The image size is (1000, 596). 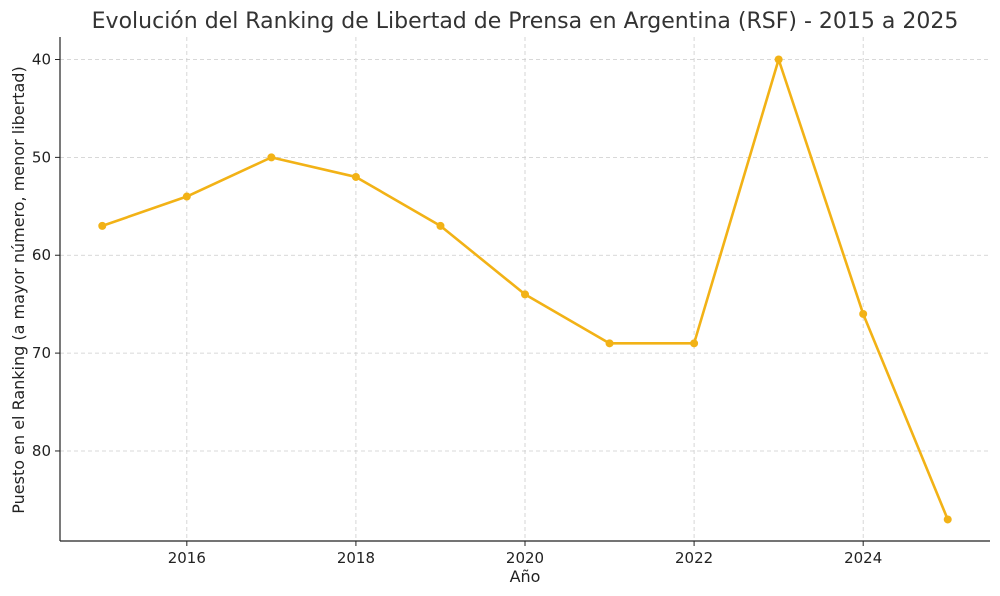 What do you see at coordinates (41, 451) in the screenshot?
I see `y-tick-label: 80` at bounding box center [41, 451].